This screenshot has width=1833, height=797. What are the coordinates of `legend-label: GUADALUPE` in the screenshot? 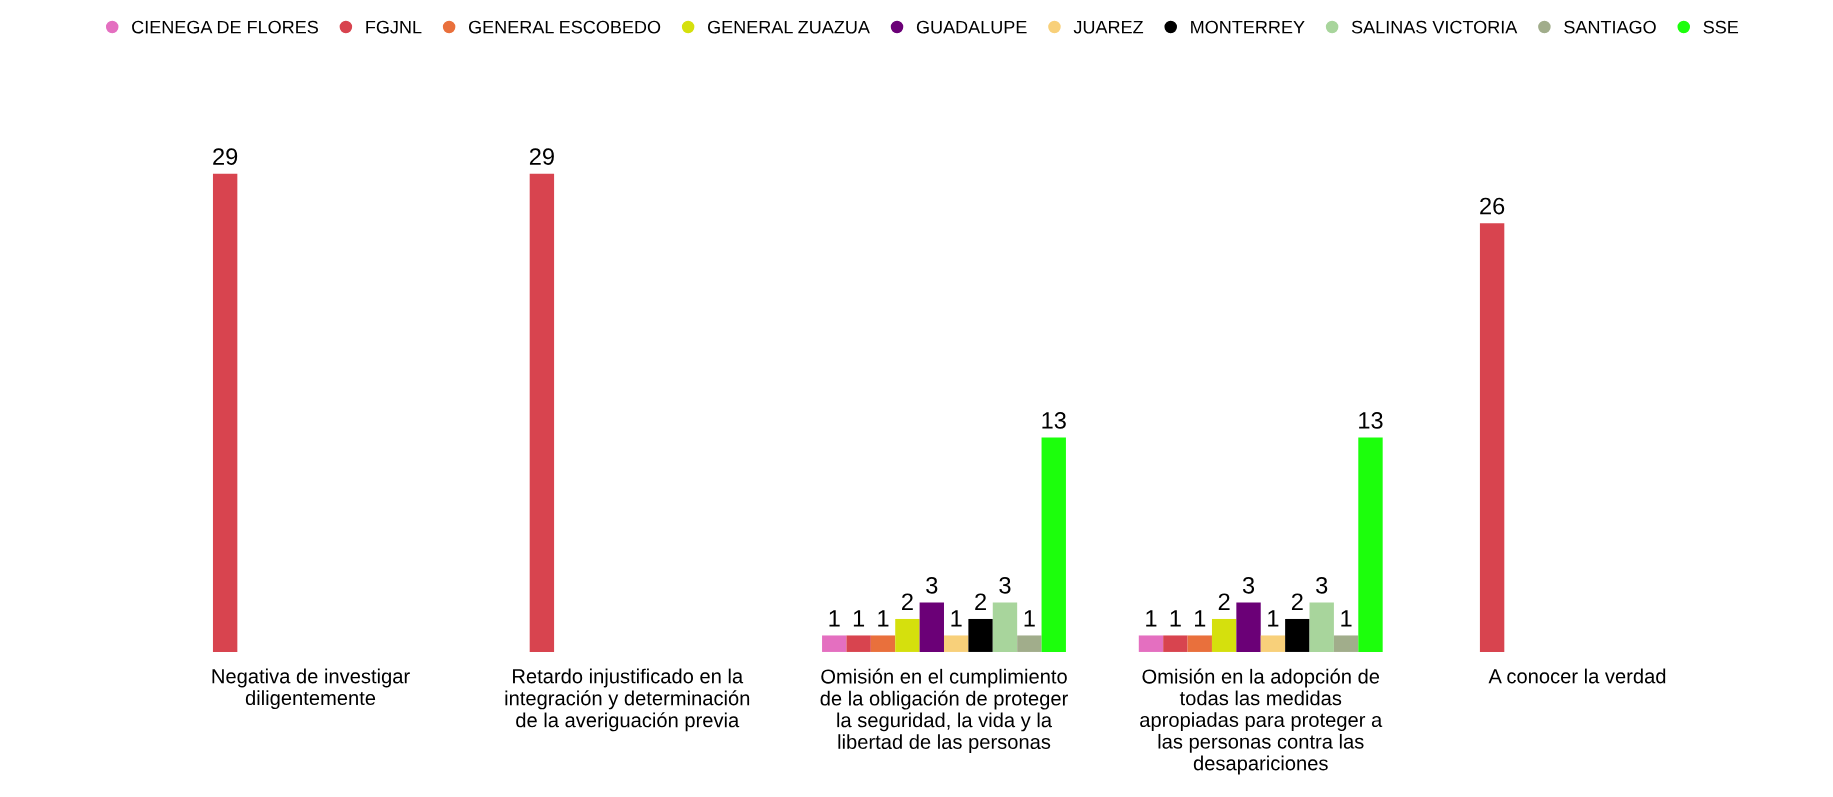 It's located at (971, 27).